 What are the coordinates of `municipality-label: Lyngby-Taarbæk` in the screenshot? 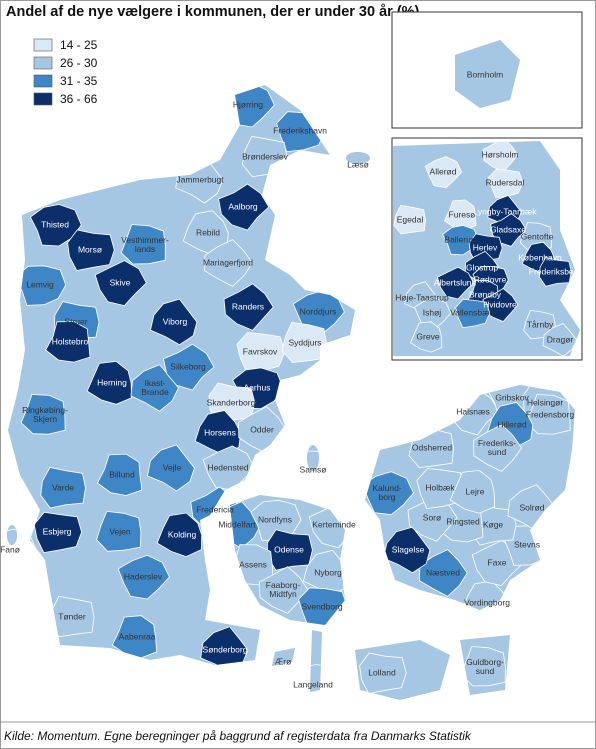 It's located at (506, 211).